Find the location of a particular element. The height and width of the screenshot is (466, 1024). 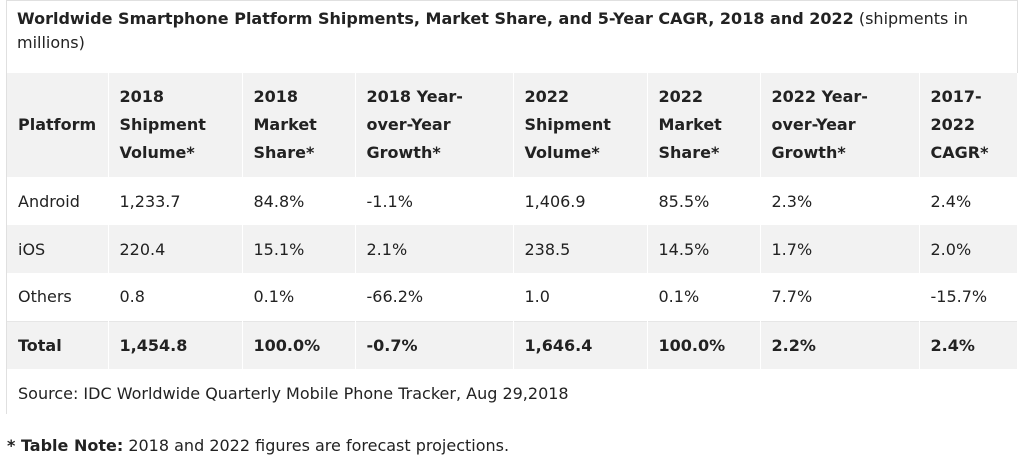

column-header-line: 2017- is located at coordinates (956, 96).